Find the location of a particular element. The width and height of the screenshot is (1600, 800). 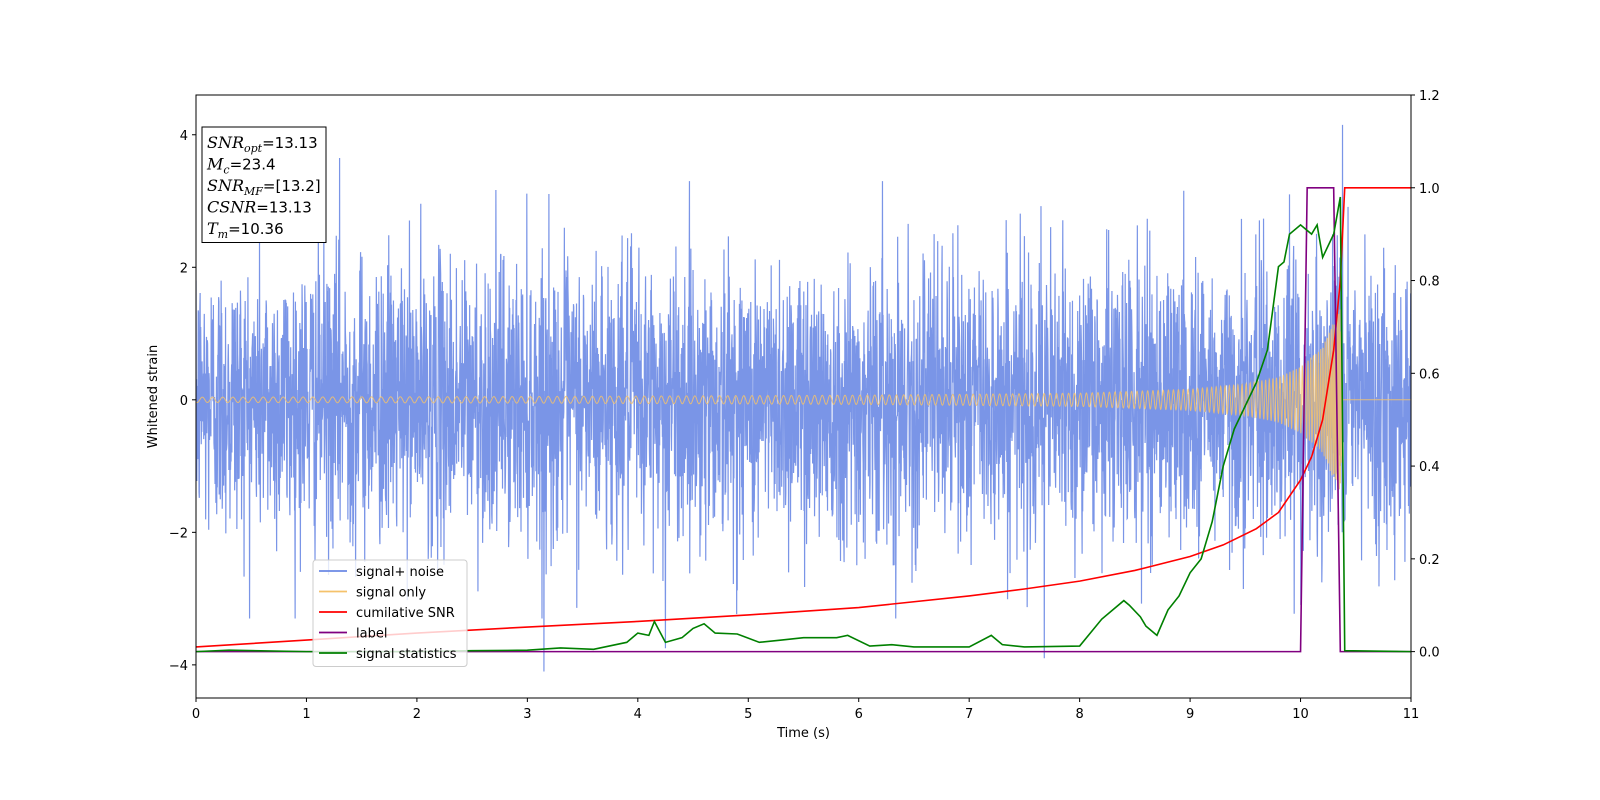

annotation-symbol: M is located at coordinates (215, 164).